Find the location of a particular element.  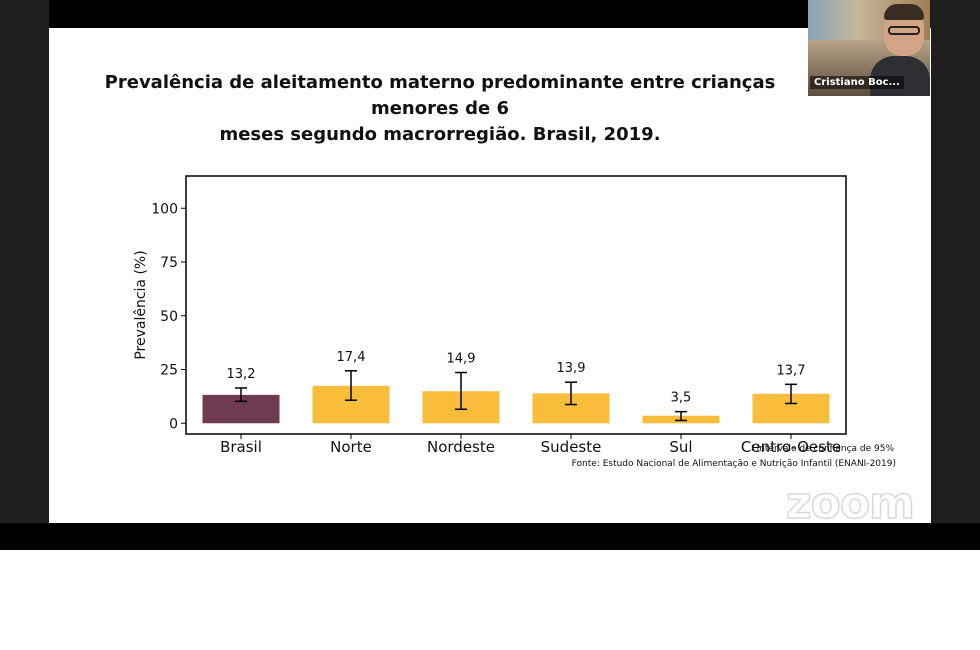

y-tick-label: 0 is located at coordinates (173, 424).